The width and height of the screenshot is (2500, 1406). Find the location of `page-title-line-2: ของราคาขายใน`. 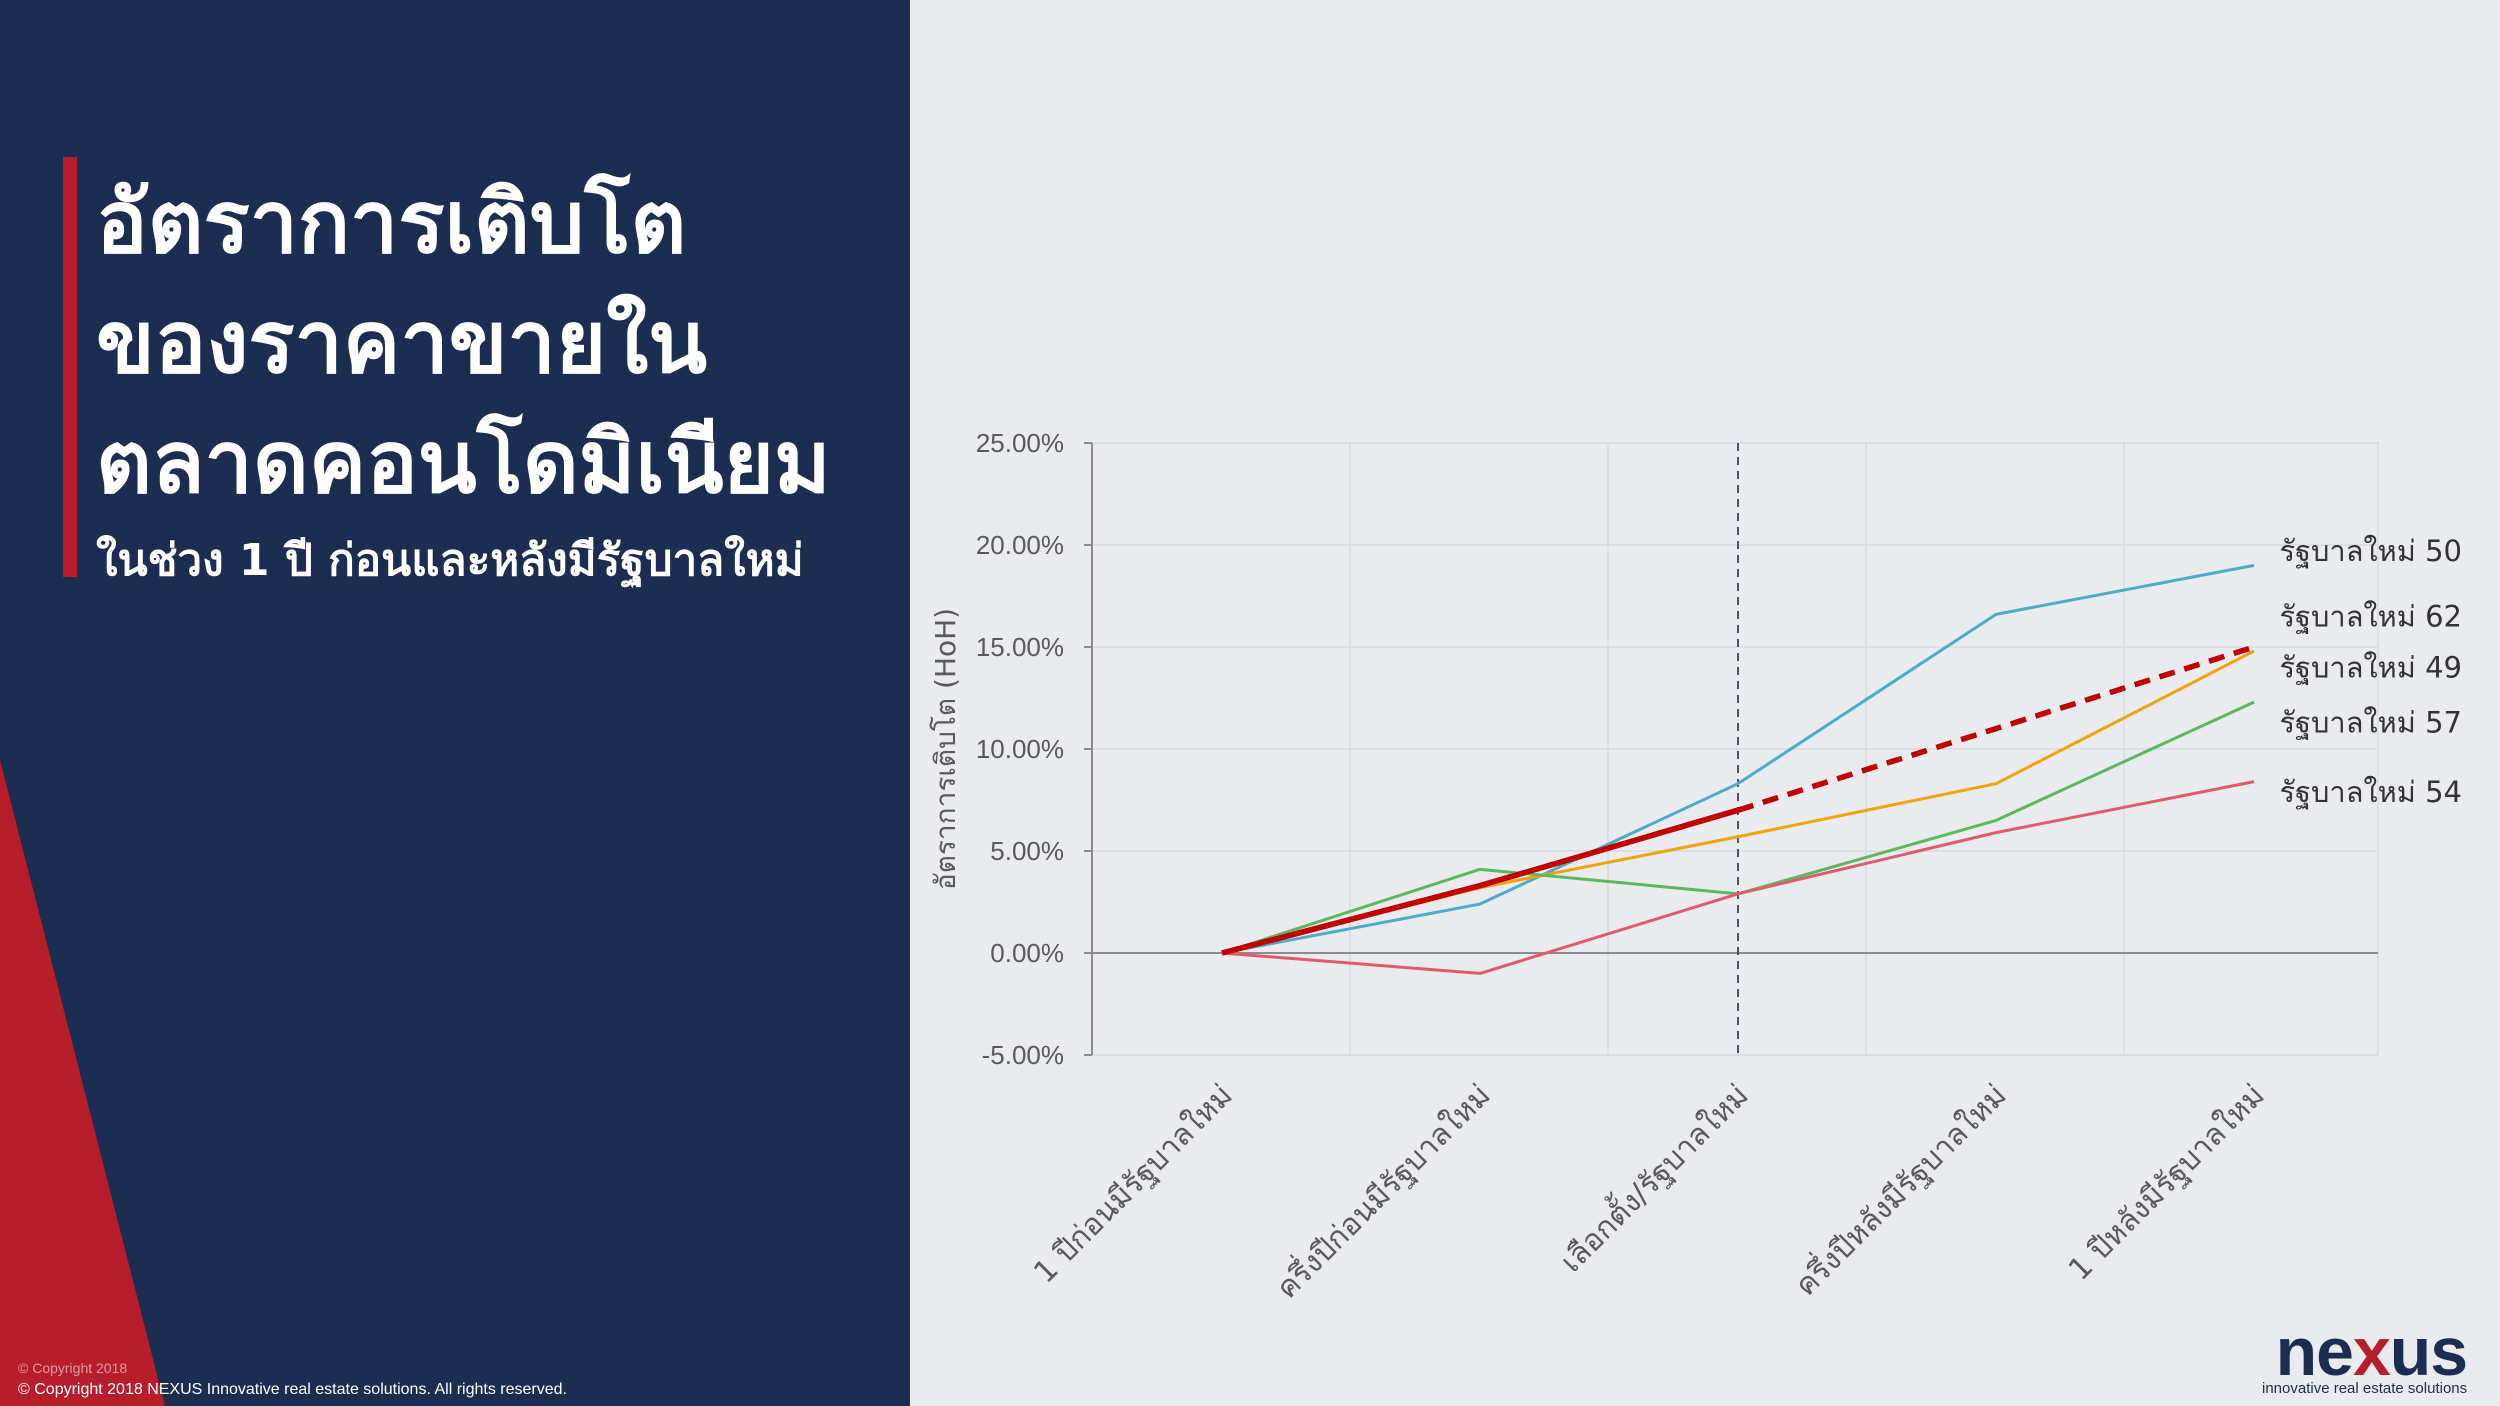

page-title-line-2: ของราคาขายใน is located at coordinates (401, 343).